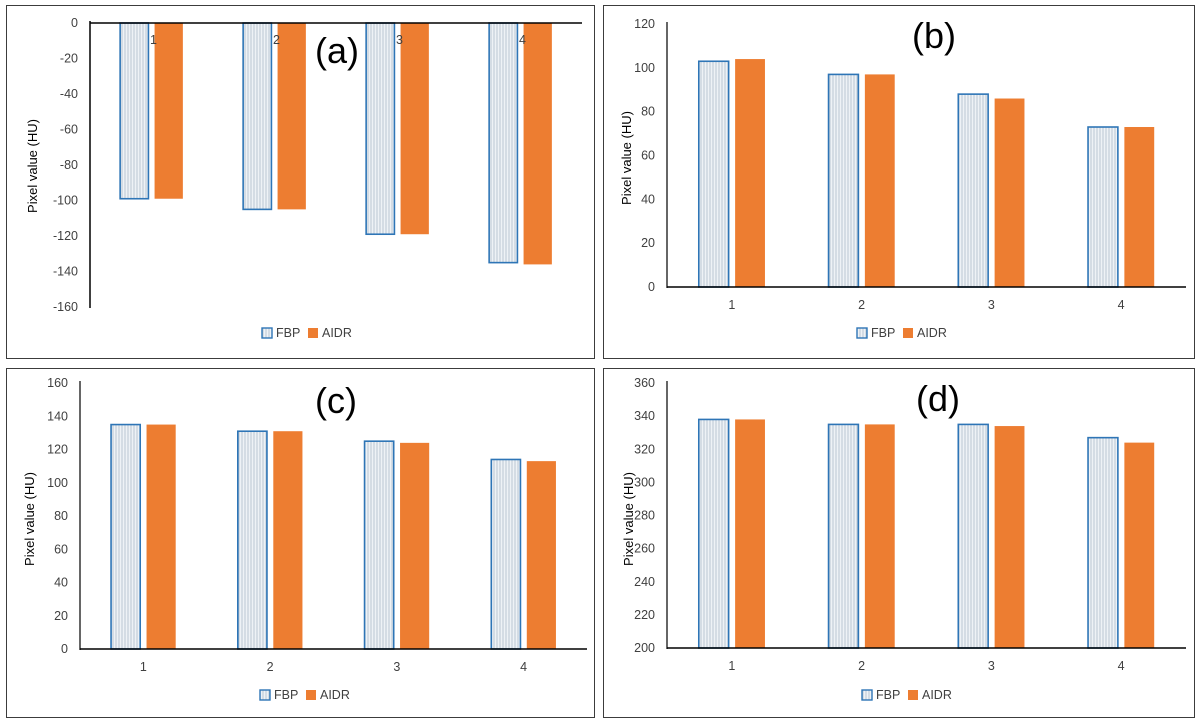 The height and width of the screenshot is (725, 1200). I want to click on y-tick-label: 320, so click(644, 449).